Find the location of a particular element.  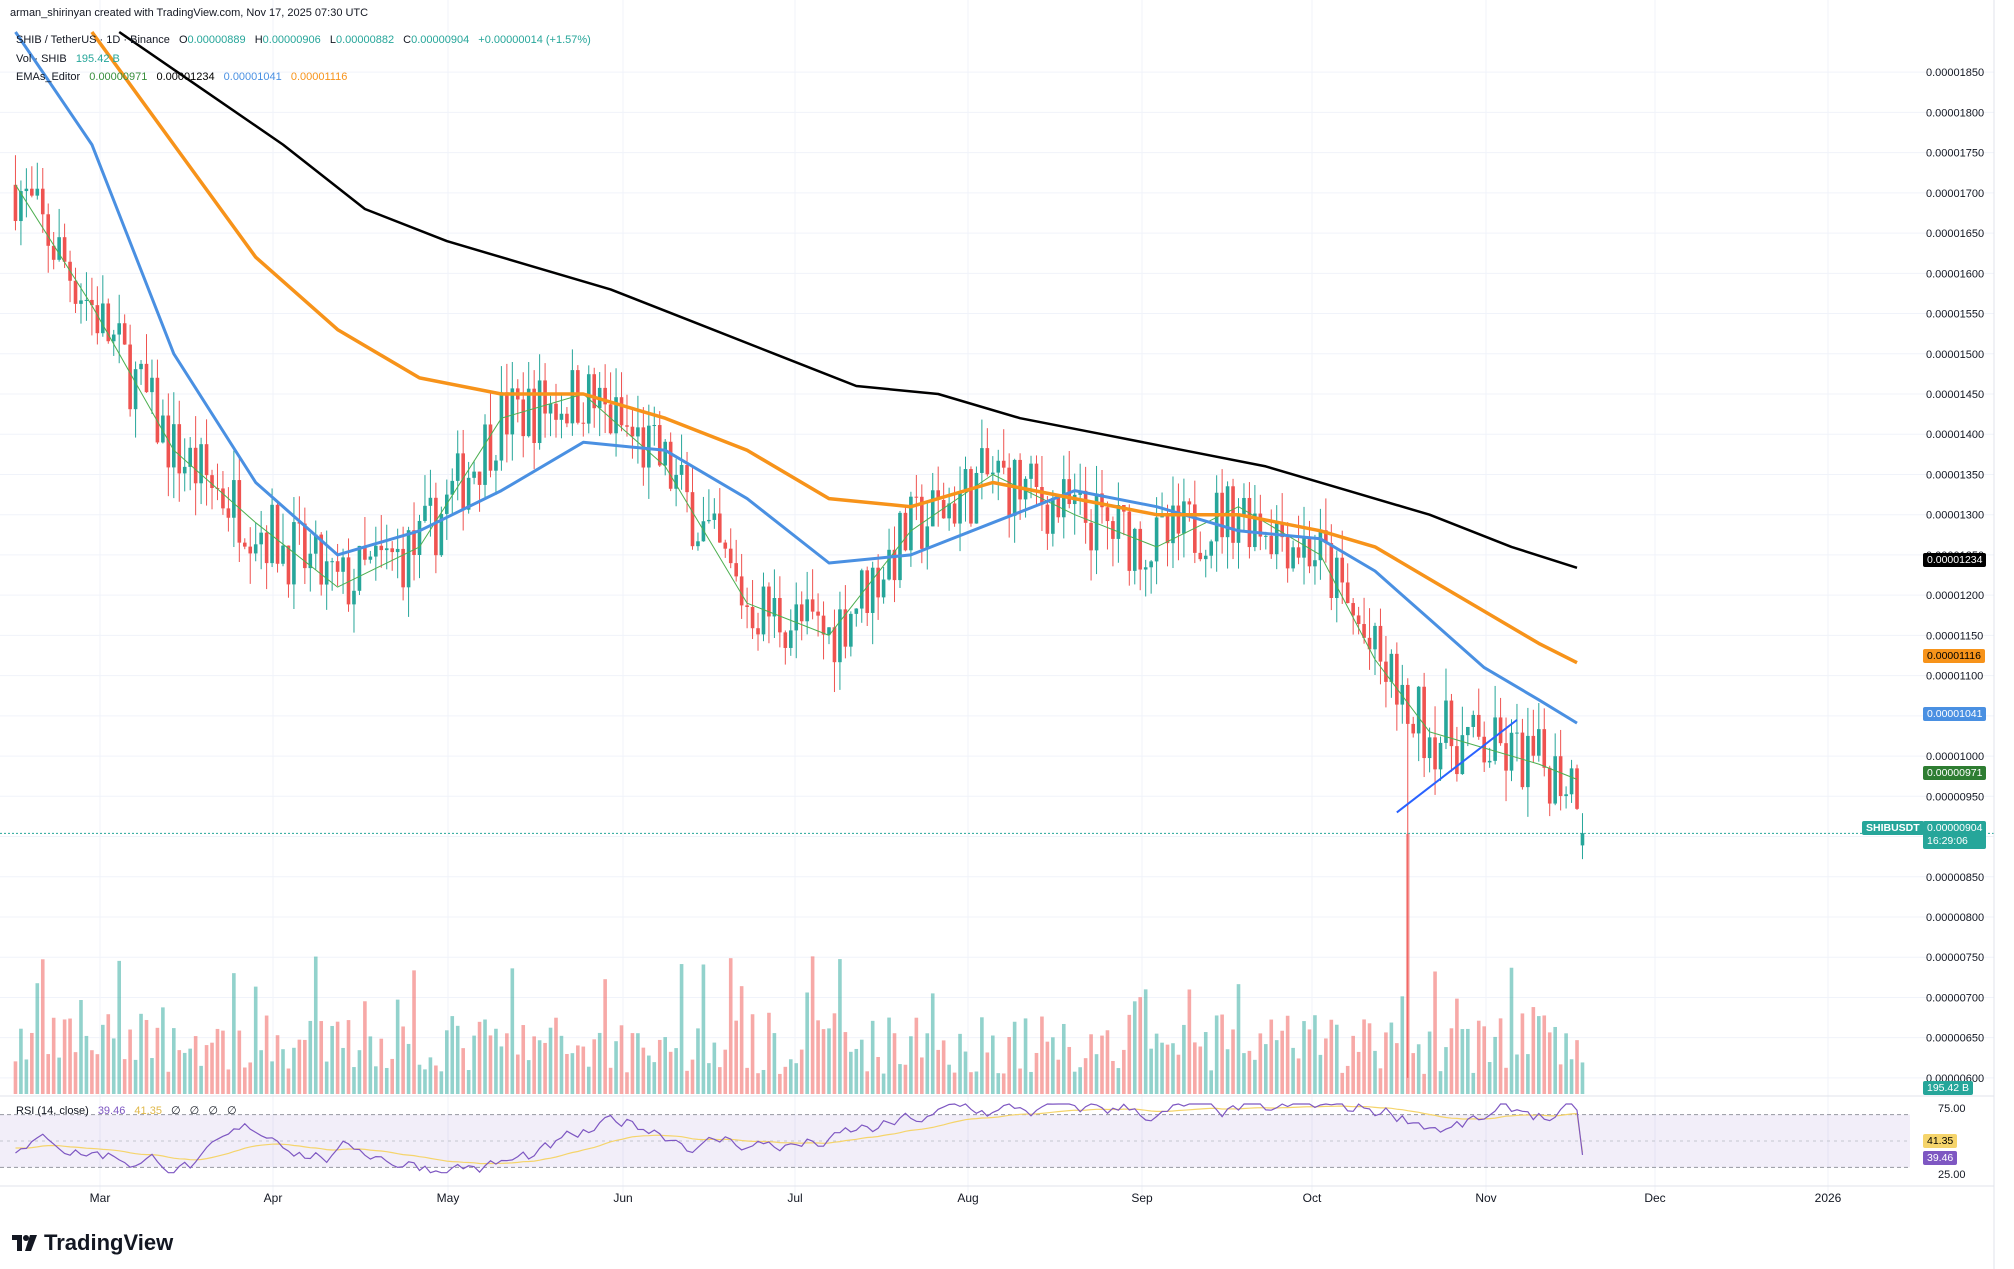

time-axis: Mar Apr May Jun Jul Aug Sep Oct Nov Dec 2026 is located at coordinates (966, 1198).